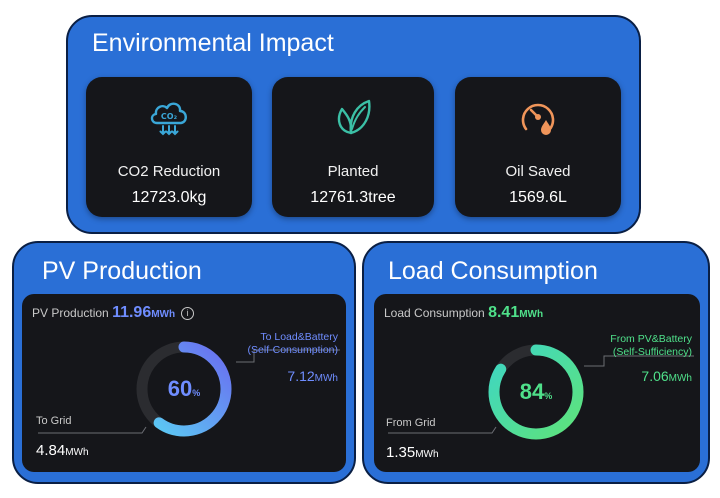  What do you see at coordinates (434, 313) in the screenshot?
I see `load-header-label: Load Consumption` at bounding box center [434, 313].